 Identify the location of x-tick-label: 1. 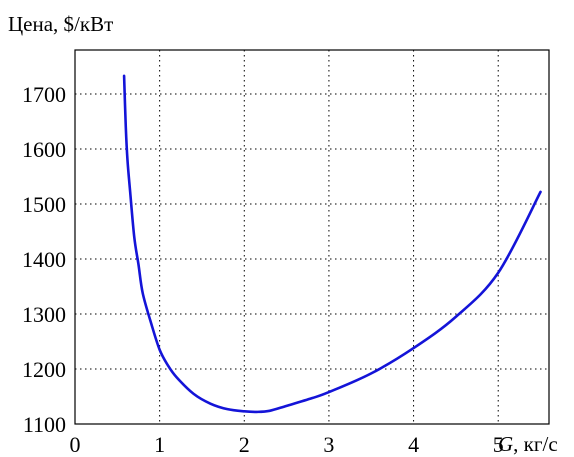
(159, 444).